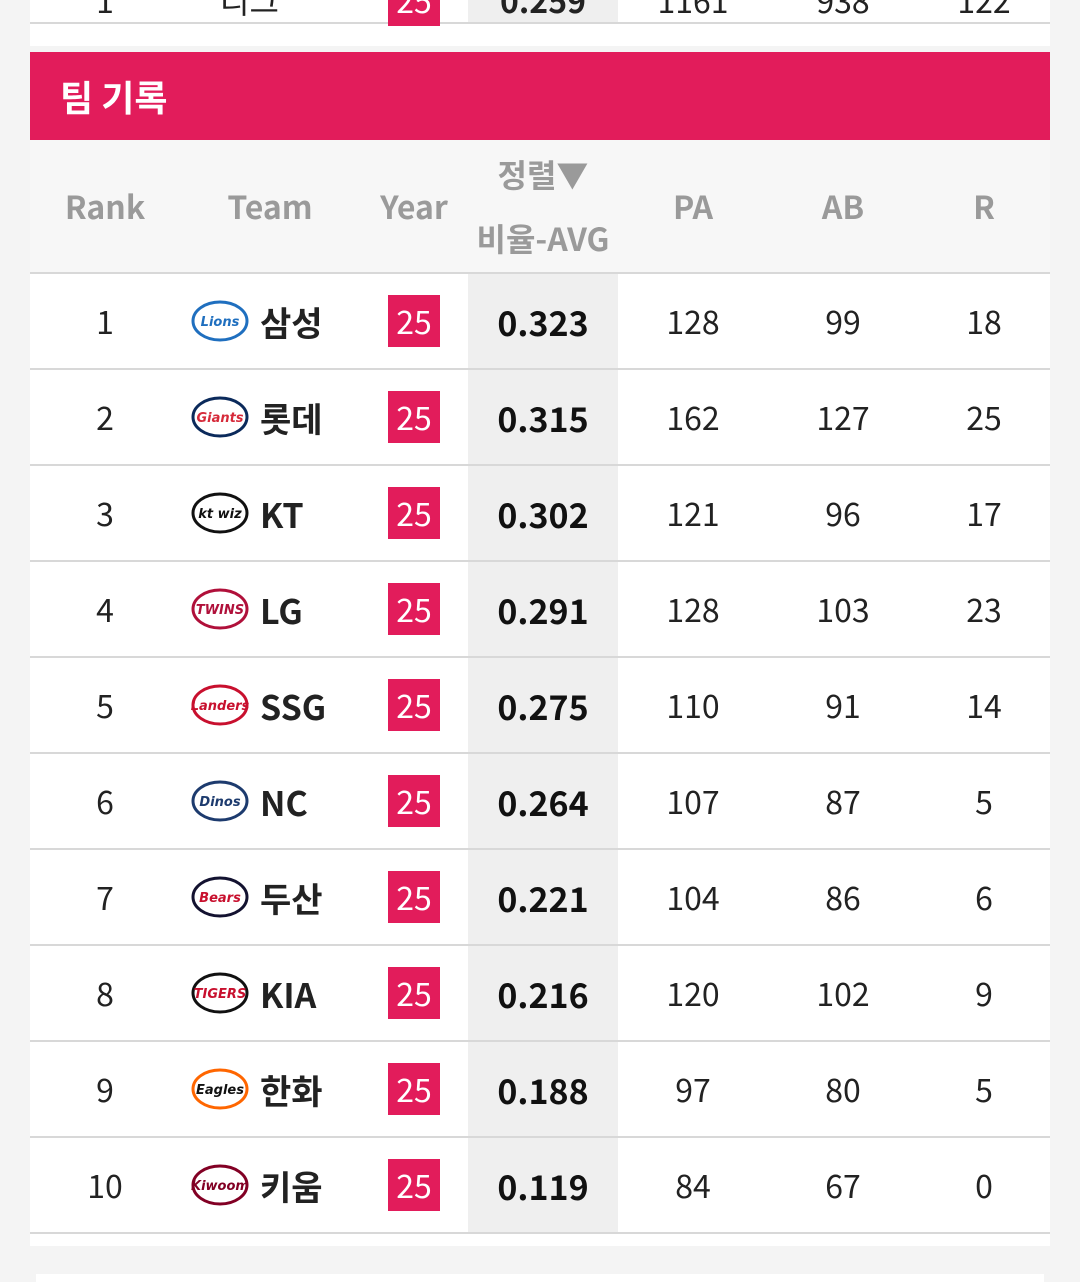 The width and height of the screenshot is (1080, 1282). What do you see at coordinates (281, 609) in the screenshot?
I see `team-name: LG` at bounding box center [281, 609].